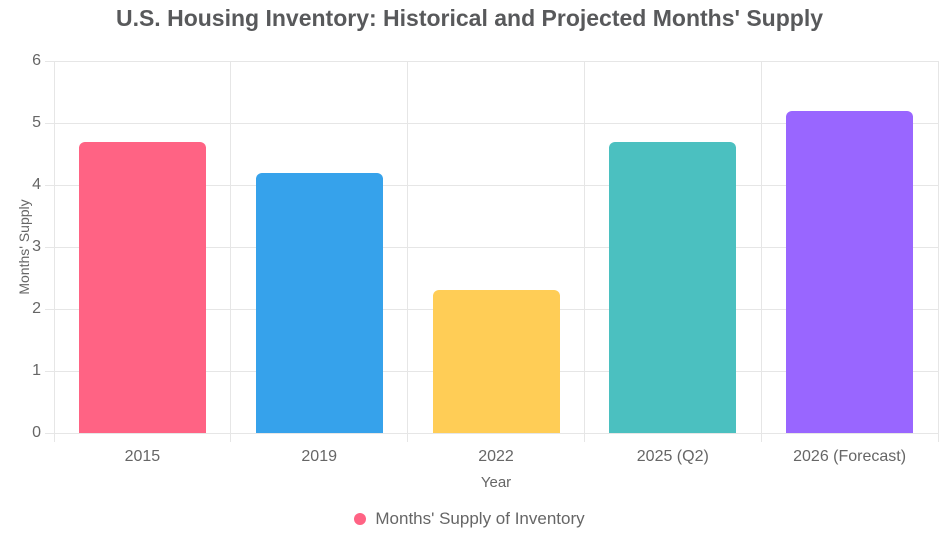 Image resolution: width=939 pixels, height=542 pixels. Describe the element at coordinates (142, 287) in the screenshot. I see `bar-2015` at that location.